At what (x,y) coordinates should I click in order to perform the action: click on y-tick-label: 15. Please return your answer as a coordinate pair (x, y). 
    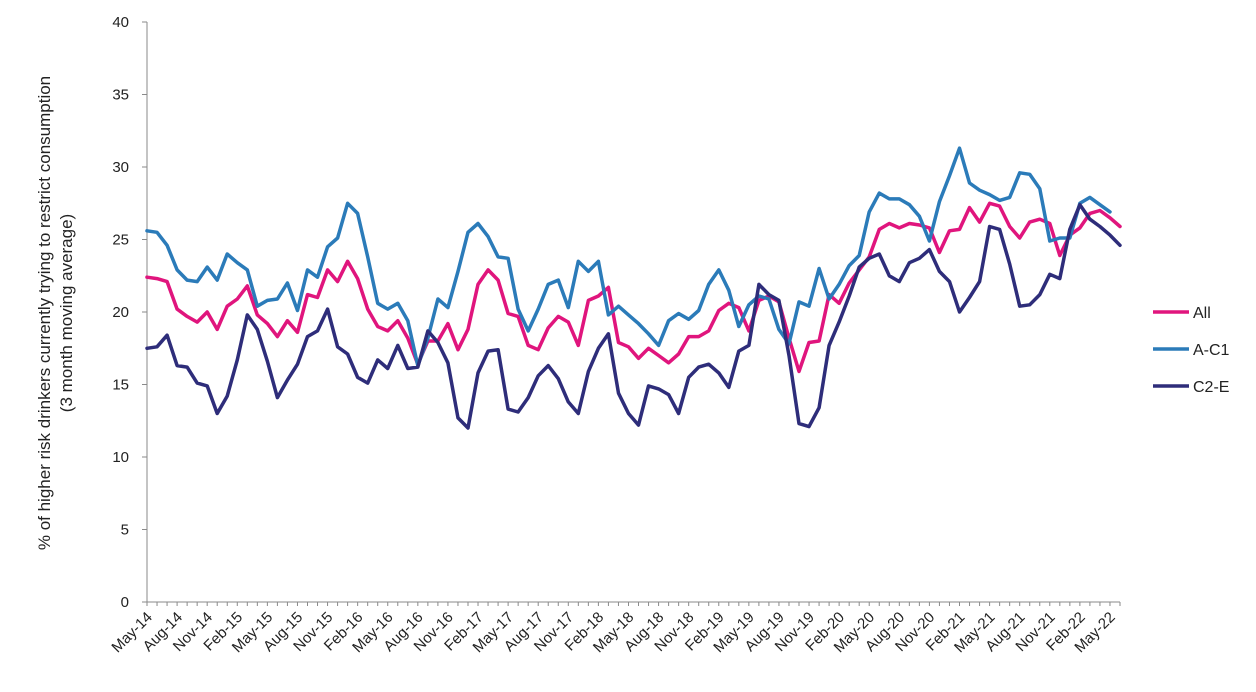
    Looking at the image, I should click on (120, 385).